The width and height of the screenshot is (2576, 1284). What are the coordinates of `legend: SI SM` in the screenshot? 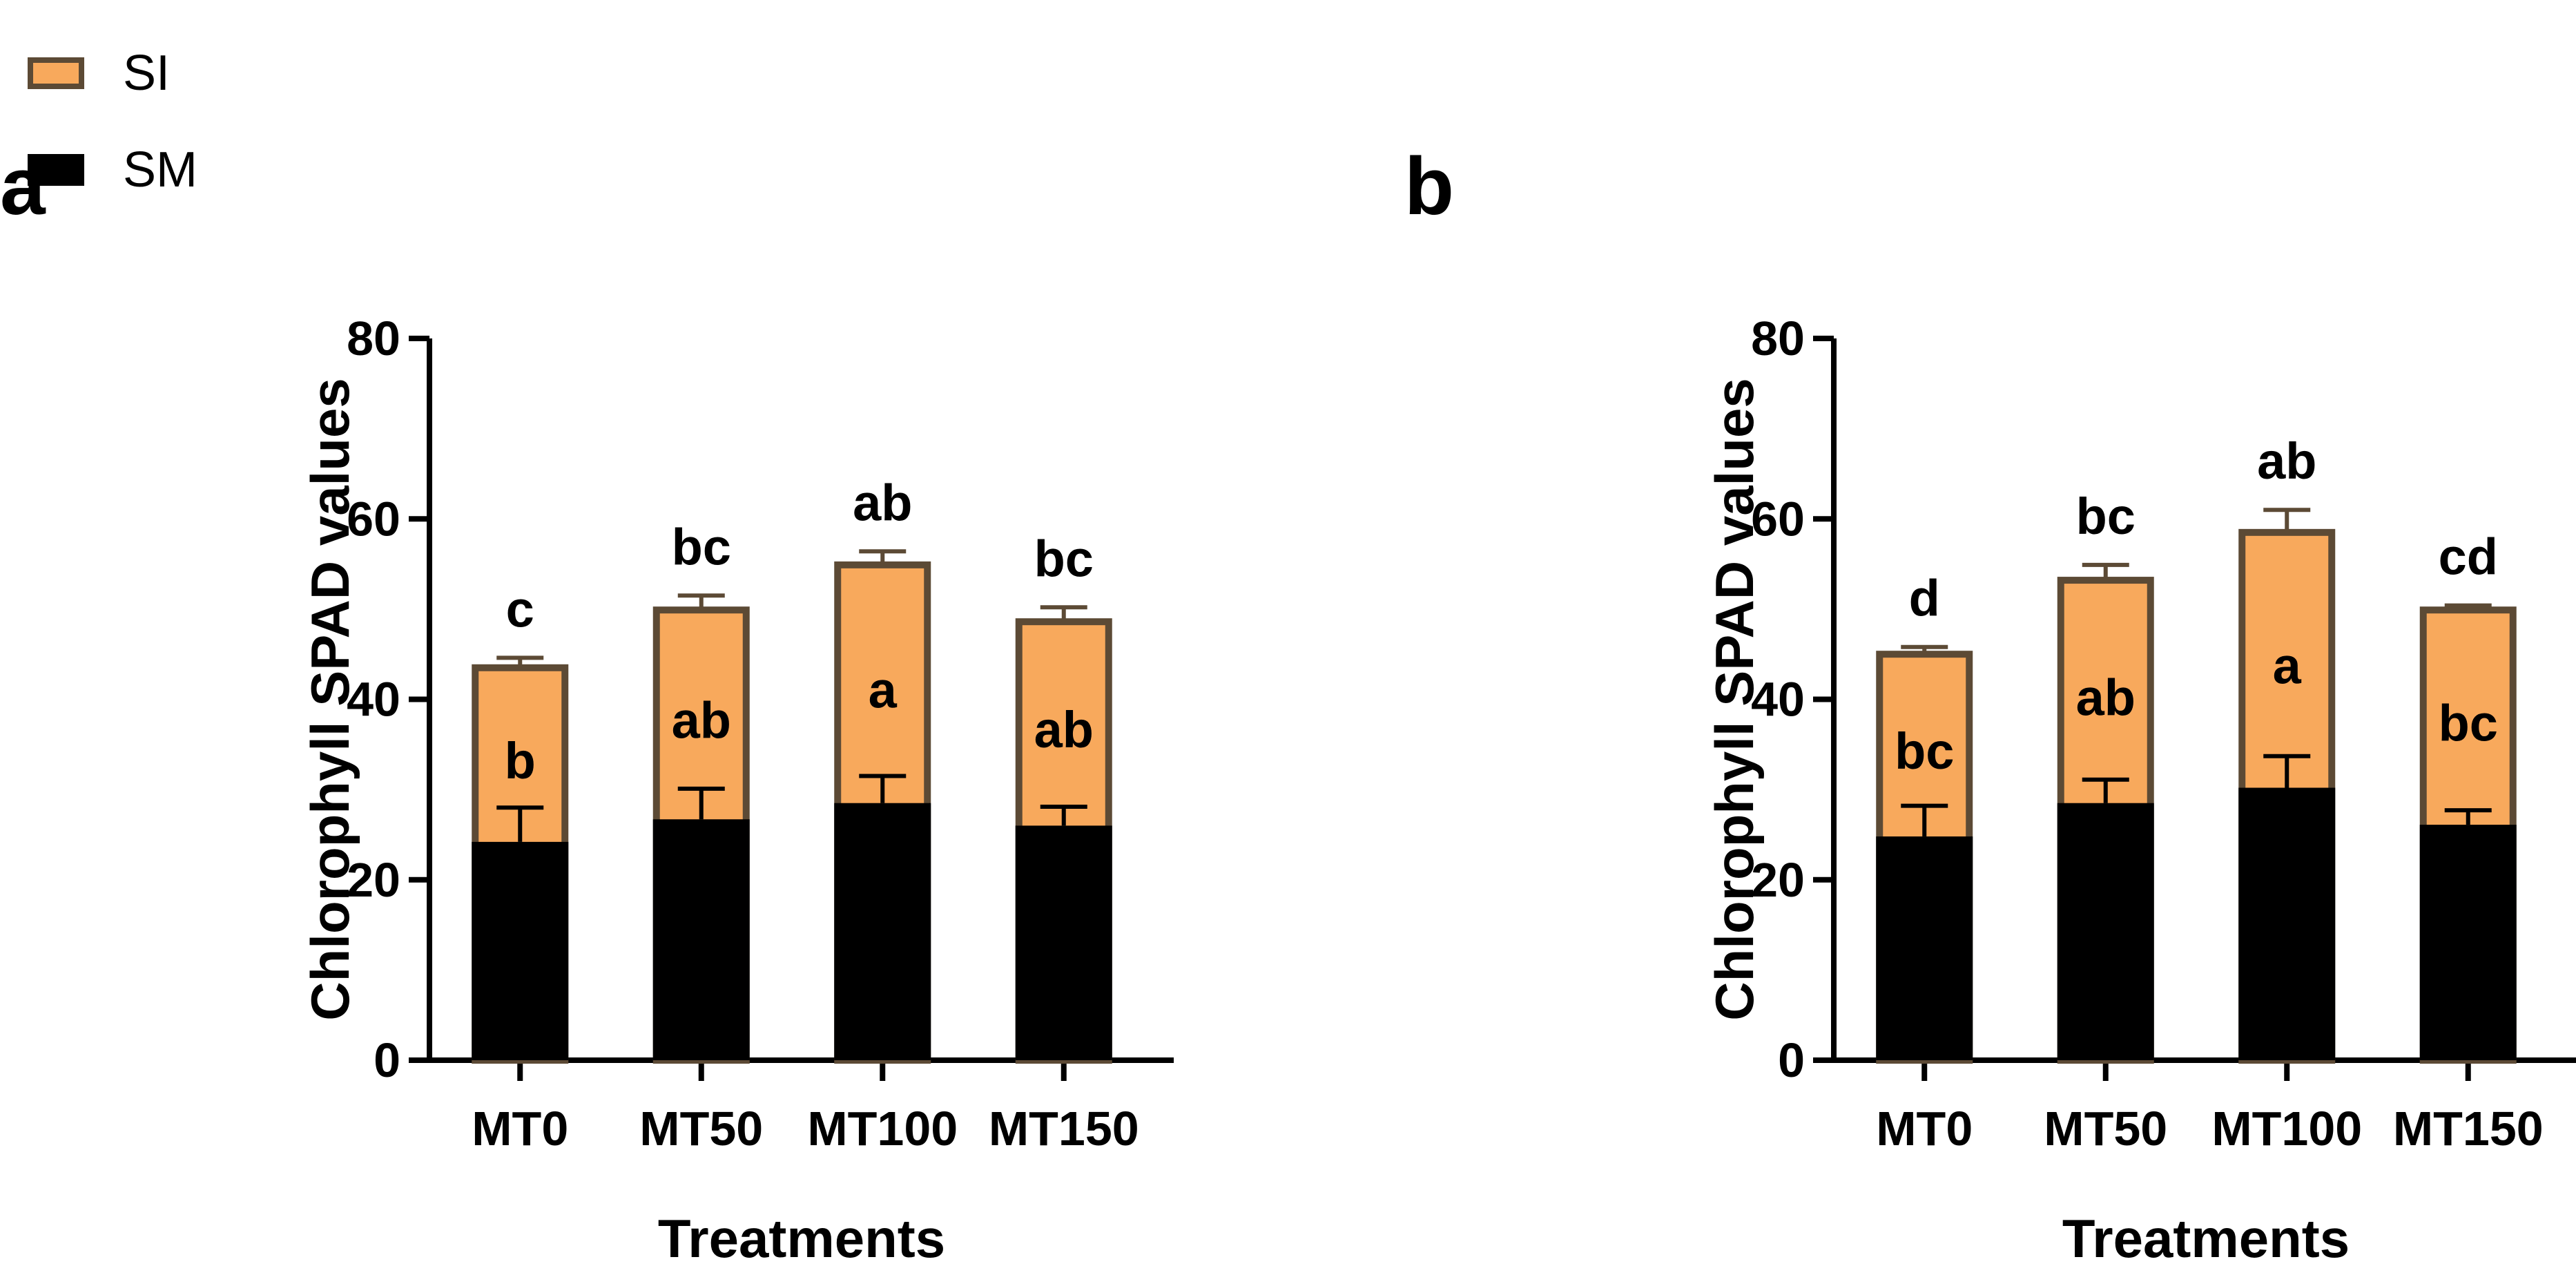 It's located at (113, 121).